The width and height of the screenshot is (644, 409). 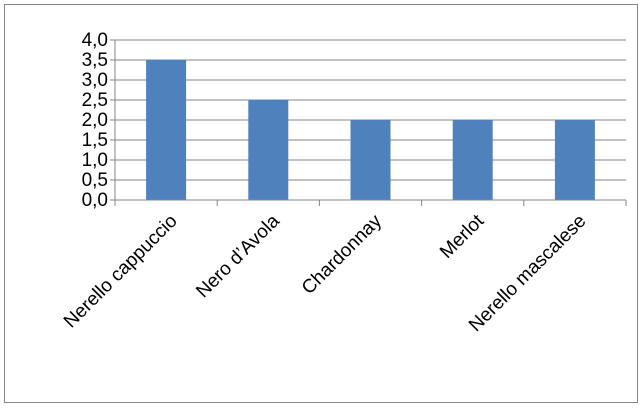 I want to click on x-category-label: Nerello cappuccio, so click(x=121, y=272).